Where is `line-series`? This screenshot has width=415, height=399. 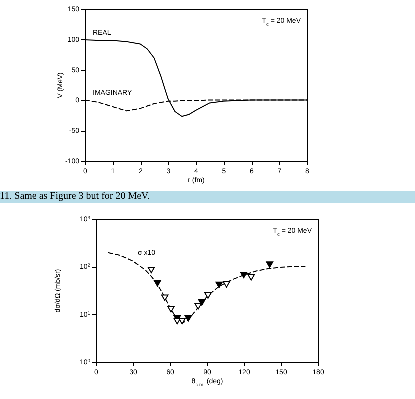
line-series is located at coordinates (207, 288).